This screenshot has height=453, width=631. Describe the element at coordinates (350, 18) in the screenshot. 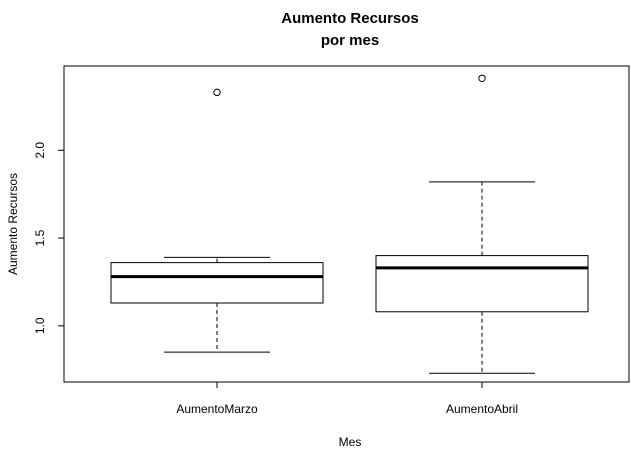

I see `chart-title-line-1: Aumento Recursos` at that location.